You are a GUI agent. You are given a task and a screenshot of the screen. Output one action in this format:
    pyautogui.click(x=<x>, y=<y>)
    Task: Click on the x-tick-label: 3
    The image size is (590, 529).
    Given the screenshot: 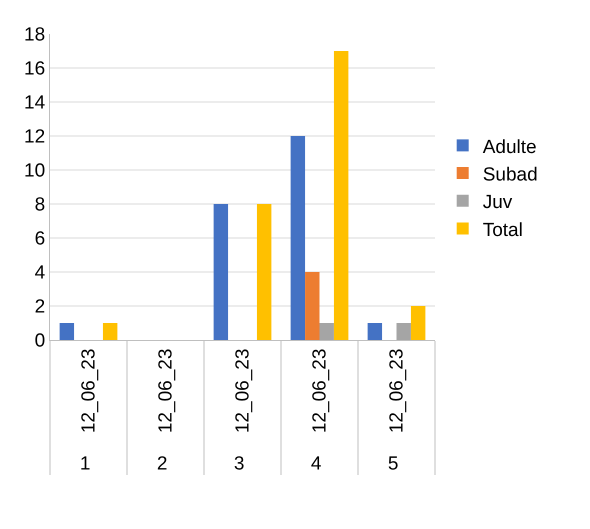 What is the action you would take?
    pyautogui.click(x=239, y=463)
    